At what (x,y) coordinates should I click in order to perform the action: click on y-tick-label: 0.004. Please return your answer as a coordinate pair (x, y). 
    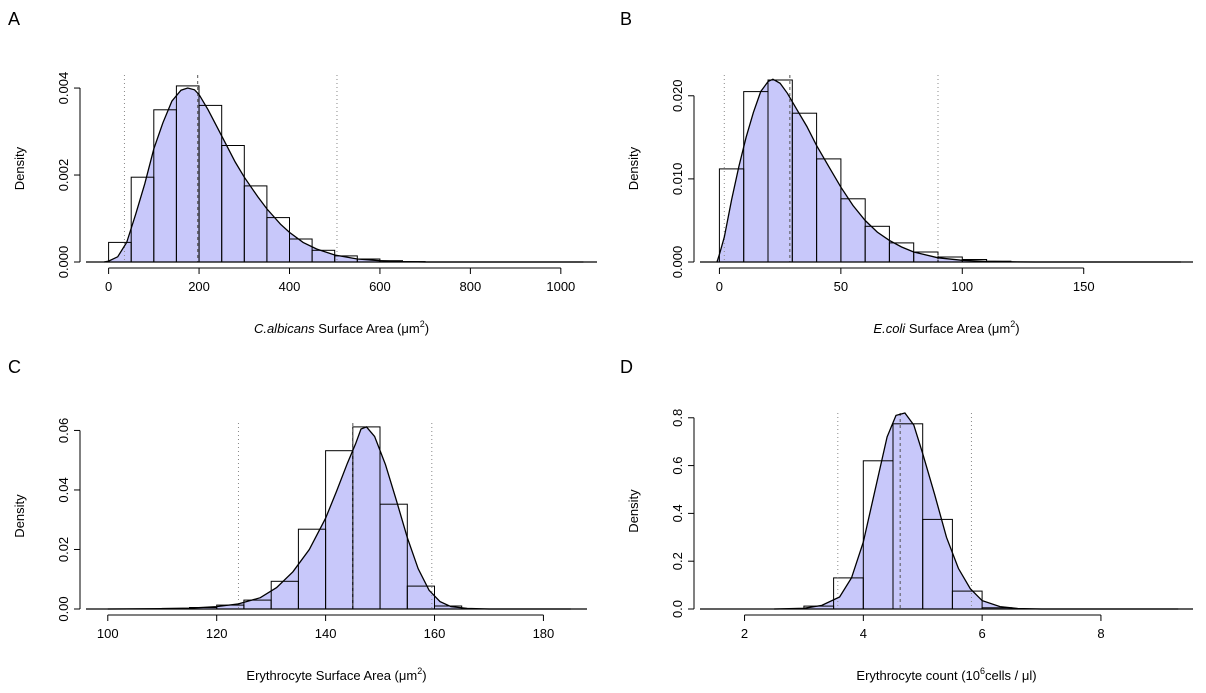
    Looking at the image, I should click on (63, 88).